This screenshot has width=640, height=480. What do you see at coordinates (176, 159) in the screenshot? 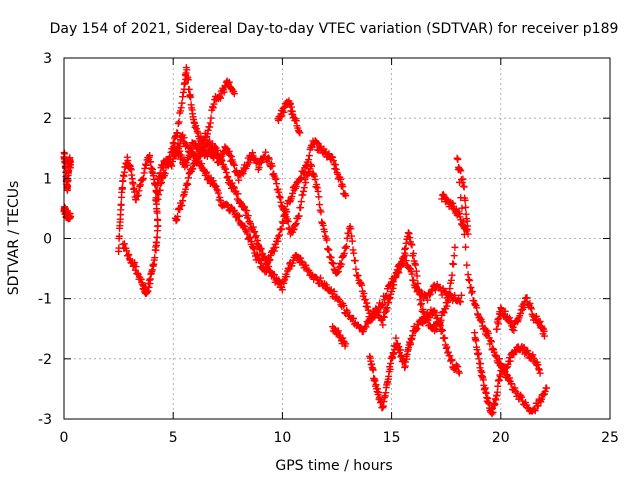
I see `series-p189-track-c` at bounding box center [176, 159].